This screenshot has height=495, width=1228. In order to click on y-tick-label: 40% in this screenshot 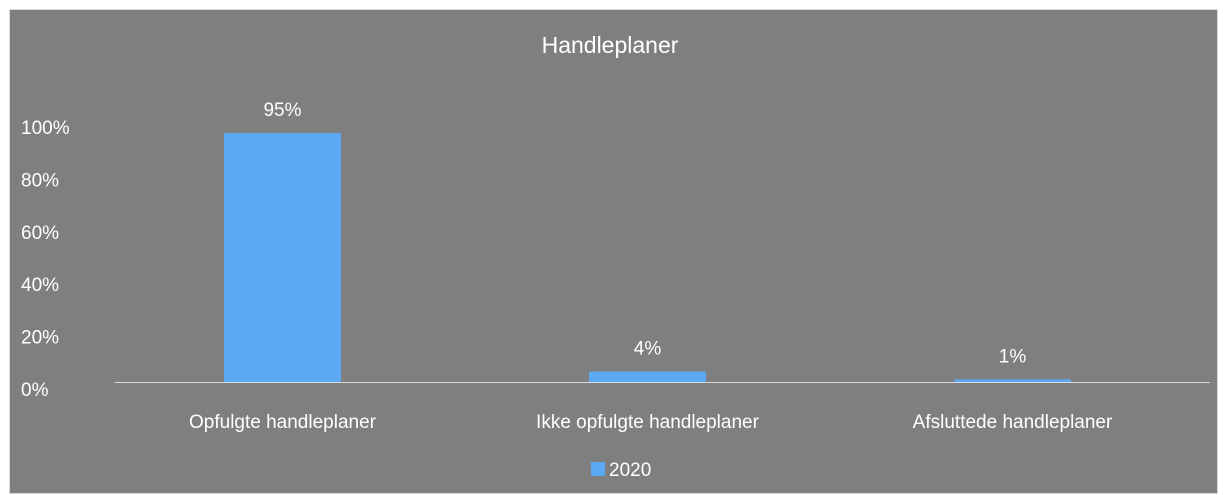, I will do `click(40, 285)`.